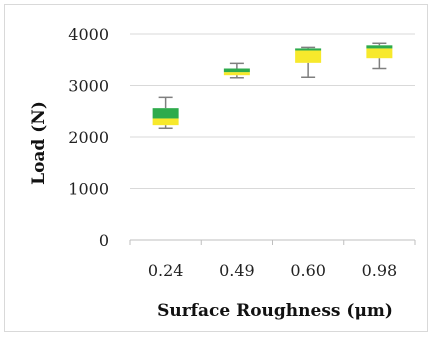 Image resolution: width=433 pixels, height=337 pixels. What do you see at coordinates (88, 86) in the screenshot?
I see `y-tick-label: 3000` at bounding box center [88, 86].